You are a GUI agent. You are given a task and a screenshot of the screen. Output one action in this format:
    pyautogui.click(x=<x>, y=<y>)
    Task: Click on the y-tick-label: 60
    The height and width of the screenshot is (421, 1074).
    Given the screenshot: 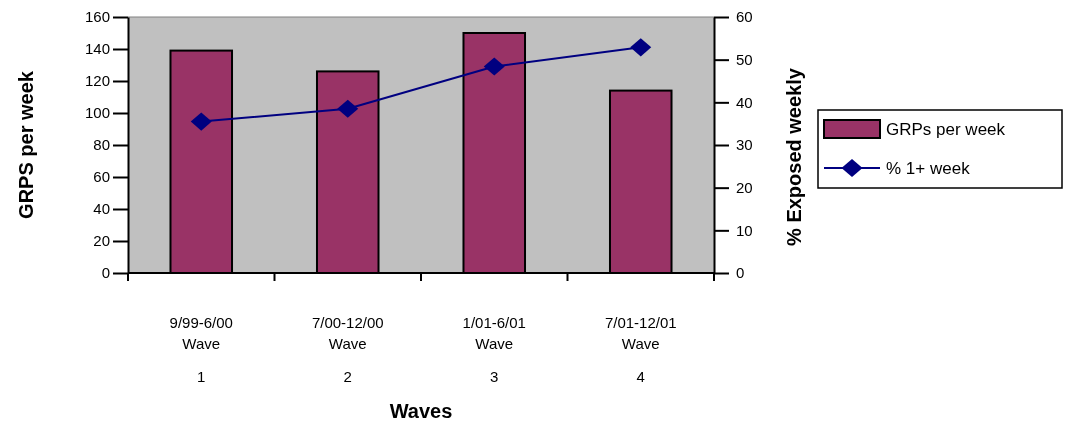 What is the action you would take?
    pyautogui.click(x=101, y=177)
    